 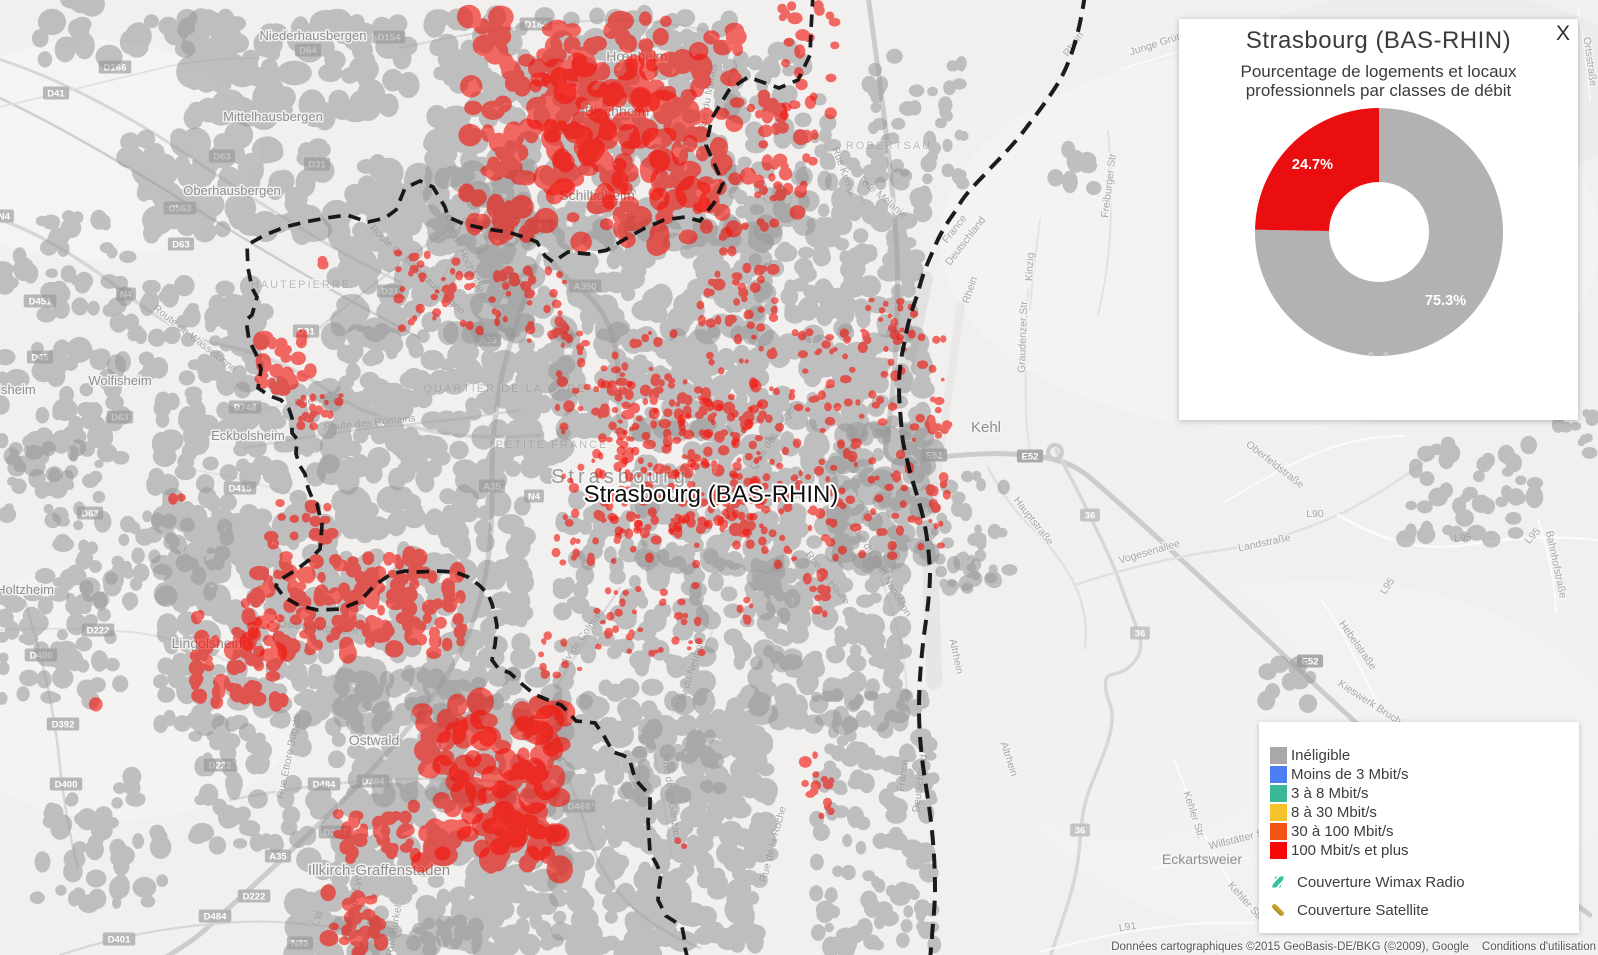 I want to click on town-label: Ostwald, so click(x=374, y=740).